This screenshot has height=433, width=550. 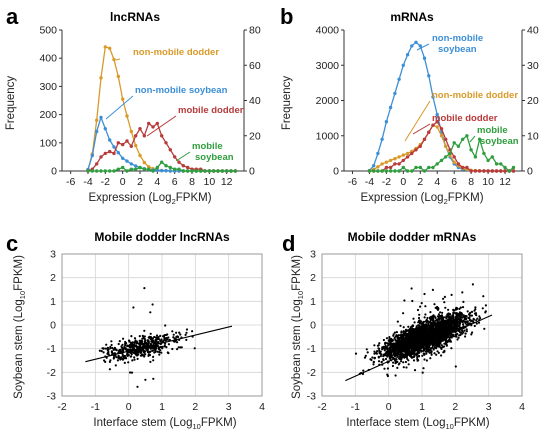 I want to click on panel-a-annotation-label: mobile dodder, so click(x=211, y=110).